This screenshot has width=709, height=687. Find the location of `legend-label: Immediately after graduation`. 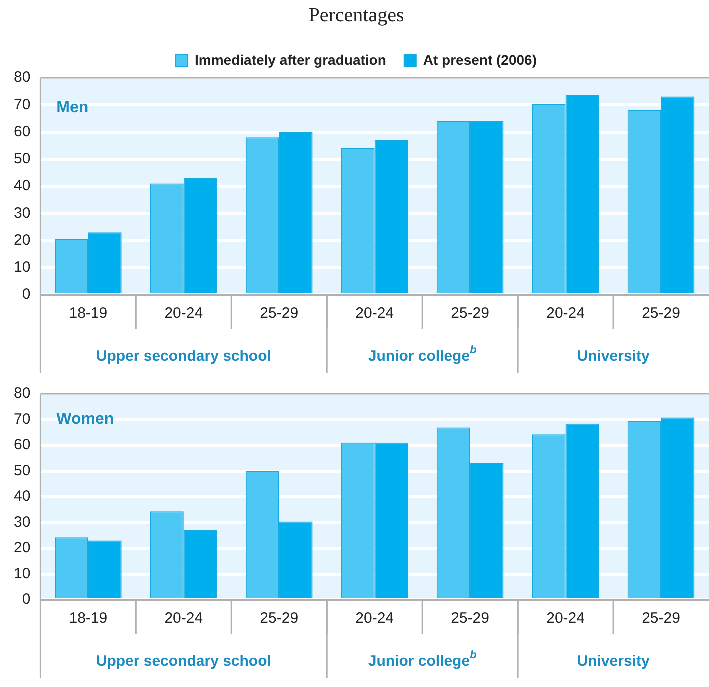

legend-label: Immediately after graduation is located at coordinates (290, 60).